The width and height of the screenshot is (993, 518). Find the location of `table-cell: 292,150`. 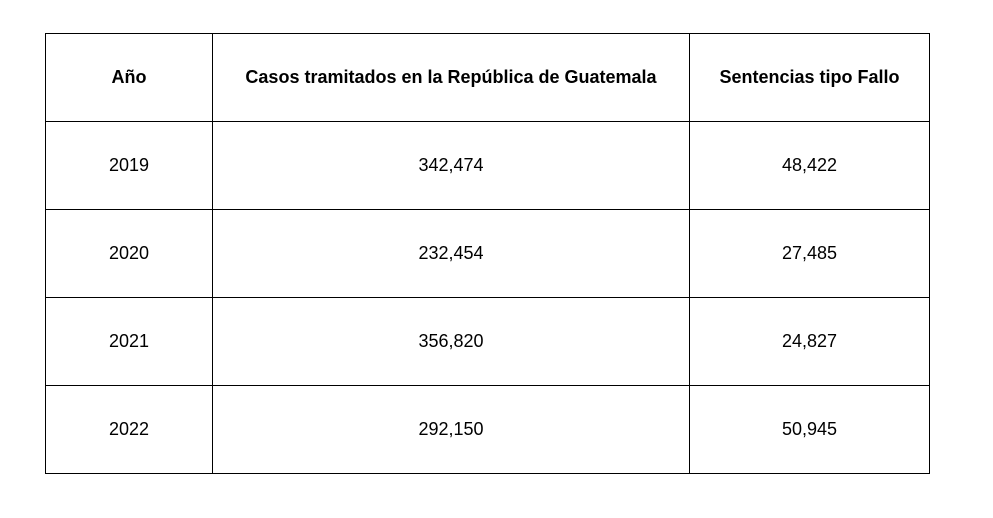

table-cell: 292,150 is located at coordinates (451, 429).